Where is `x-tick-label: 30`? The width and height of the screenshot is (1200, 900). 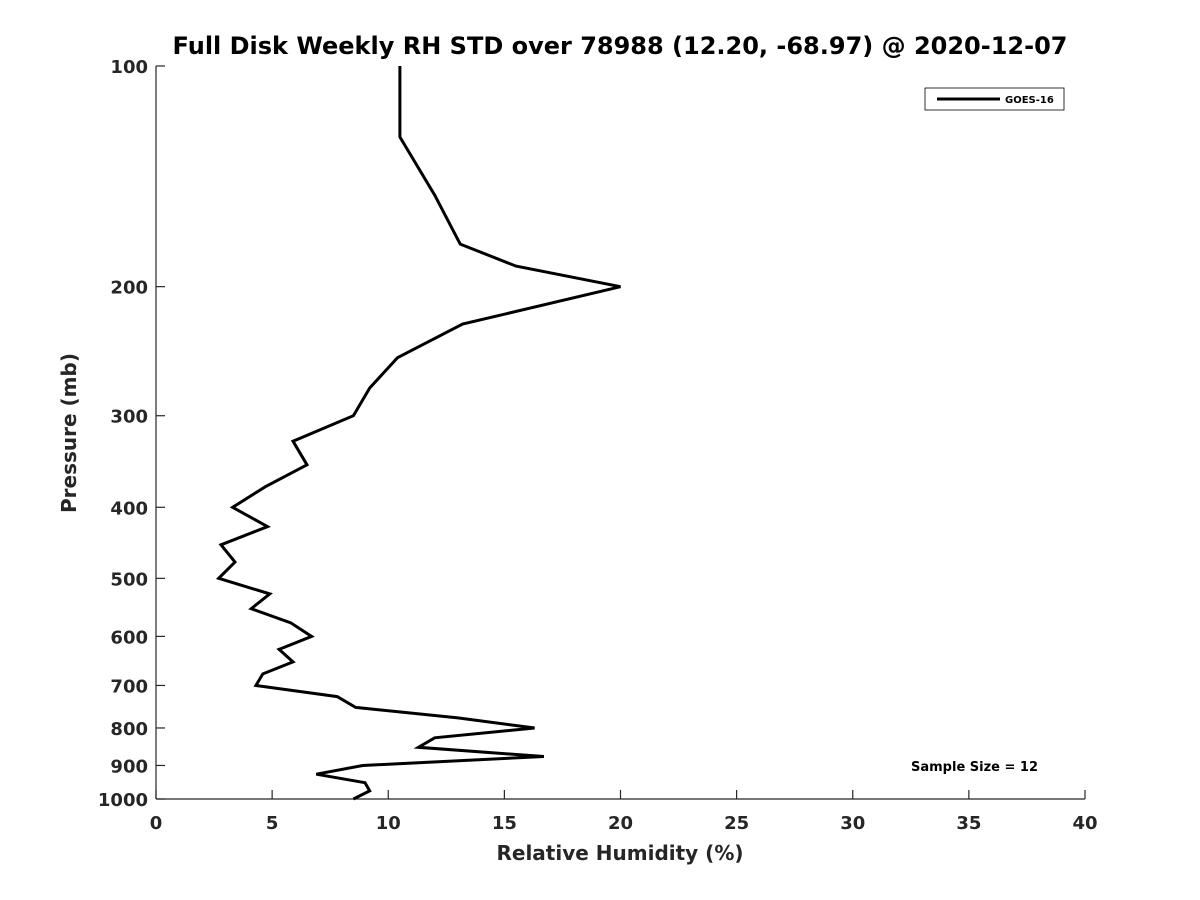 x-tick-label: 30 is located at coordinates (852, 823).